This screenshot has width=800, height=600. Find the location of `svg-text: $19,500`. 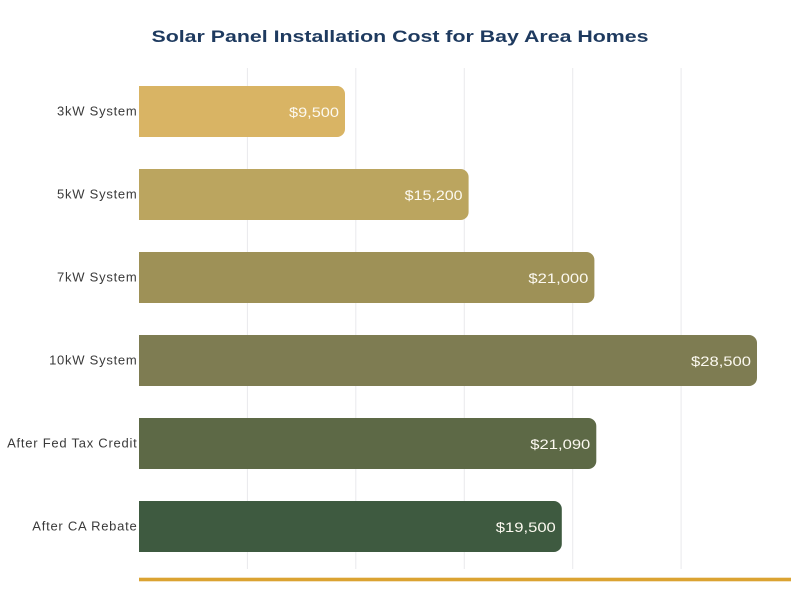

svg-text: $19,500 is located at coordinates (526, 527).